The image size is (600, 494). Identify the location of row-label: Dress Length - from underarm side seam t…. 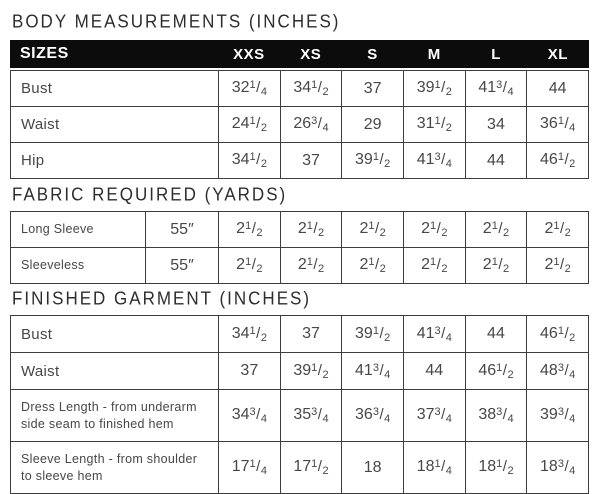
(114, 415).